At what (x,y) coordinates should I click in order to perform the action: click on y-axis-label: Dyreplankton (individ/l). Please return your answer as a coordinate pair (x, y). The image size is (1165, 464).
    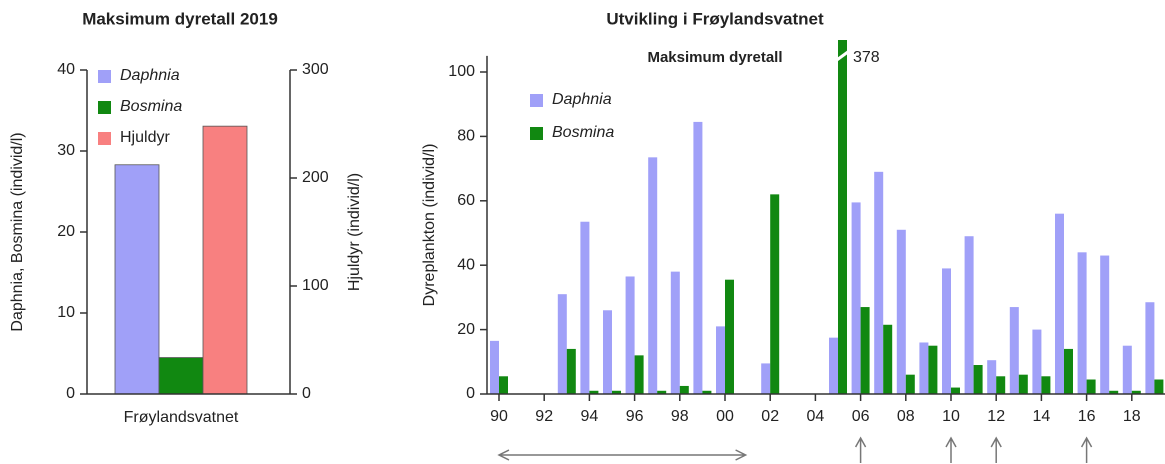
    Looking at the image, I should click on (429, 225).